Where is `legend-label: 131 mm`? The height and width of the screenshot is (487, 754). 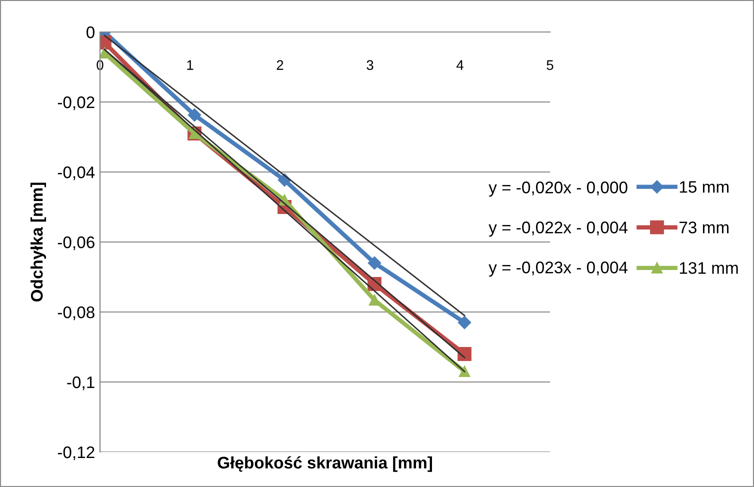 legend-label: 131 mm is located at coordinates (709, 268).